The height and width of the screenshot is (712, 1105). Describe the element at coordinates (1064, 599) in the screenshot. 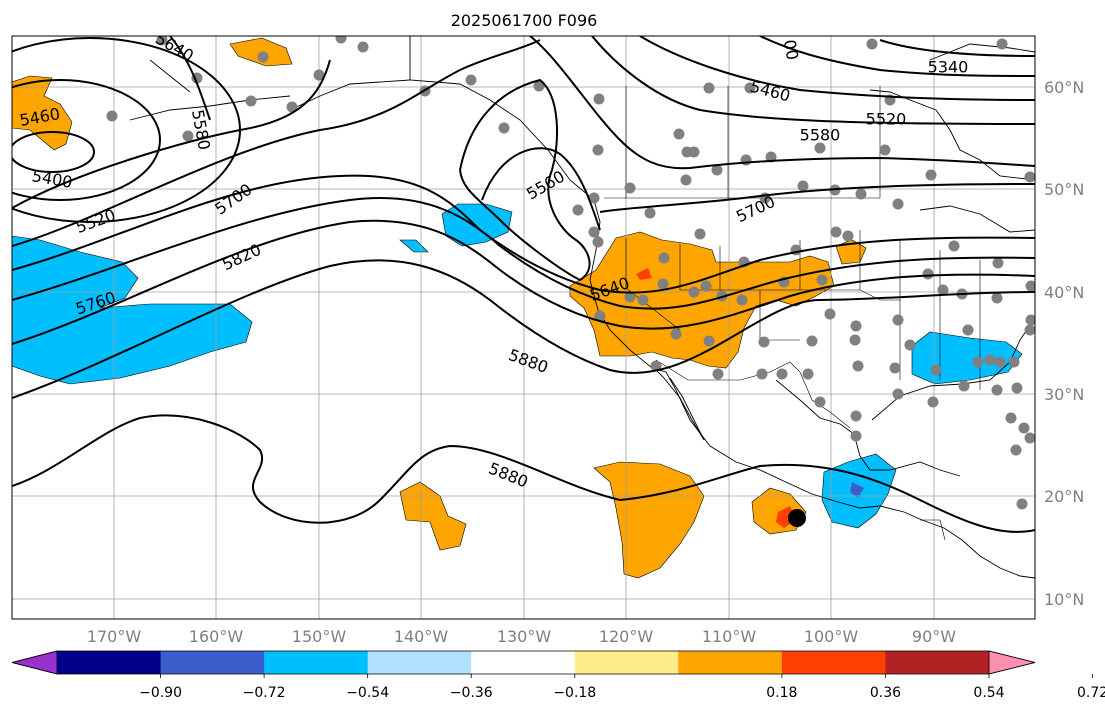

I see `latitude-label: 10°N` at that location.